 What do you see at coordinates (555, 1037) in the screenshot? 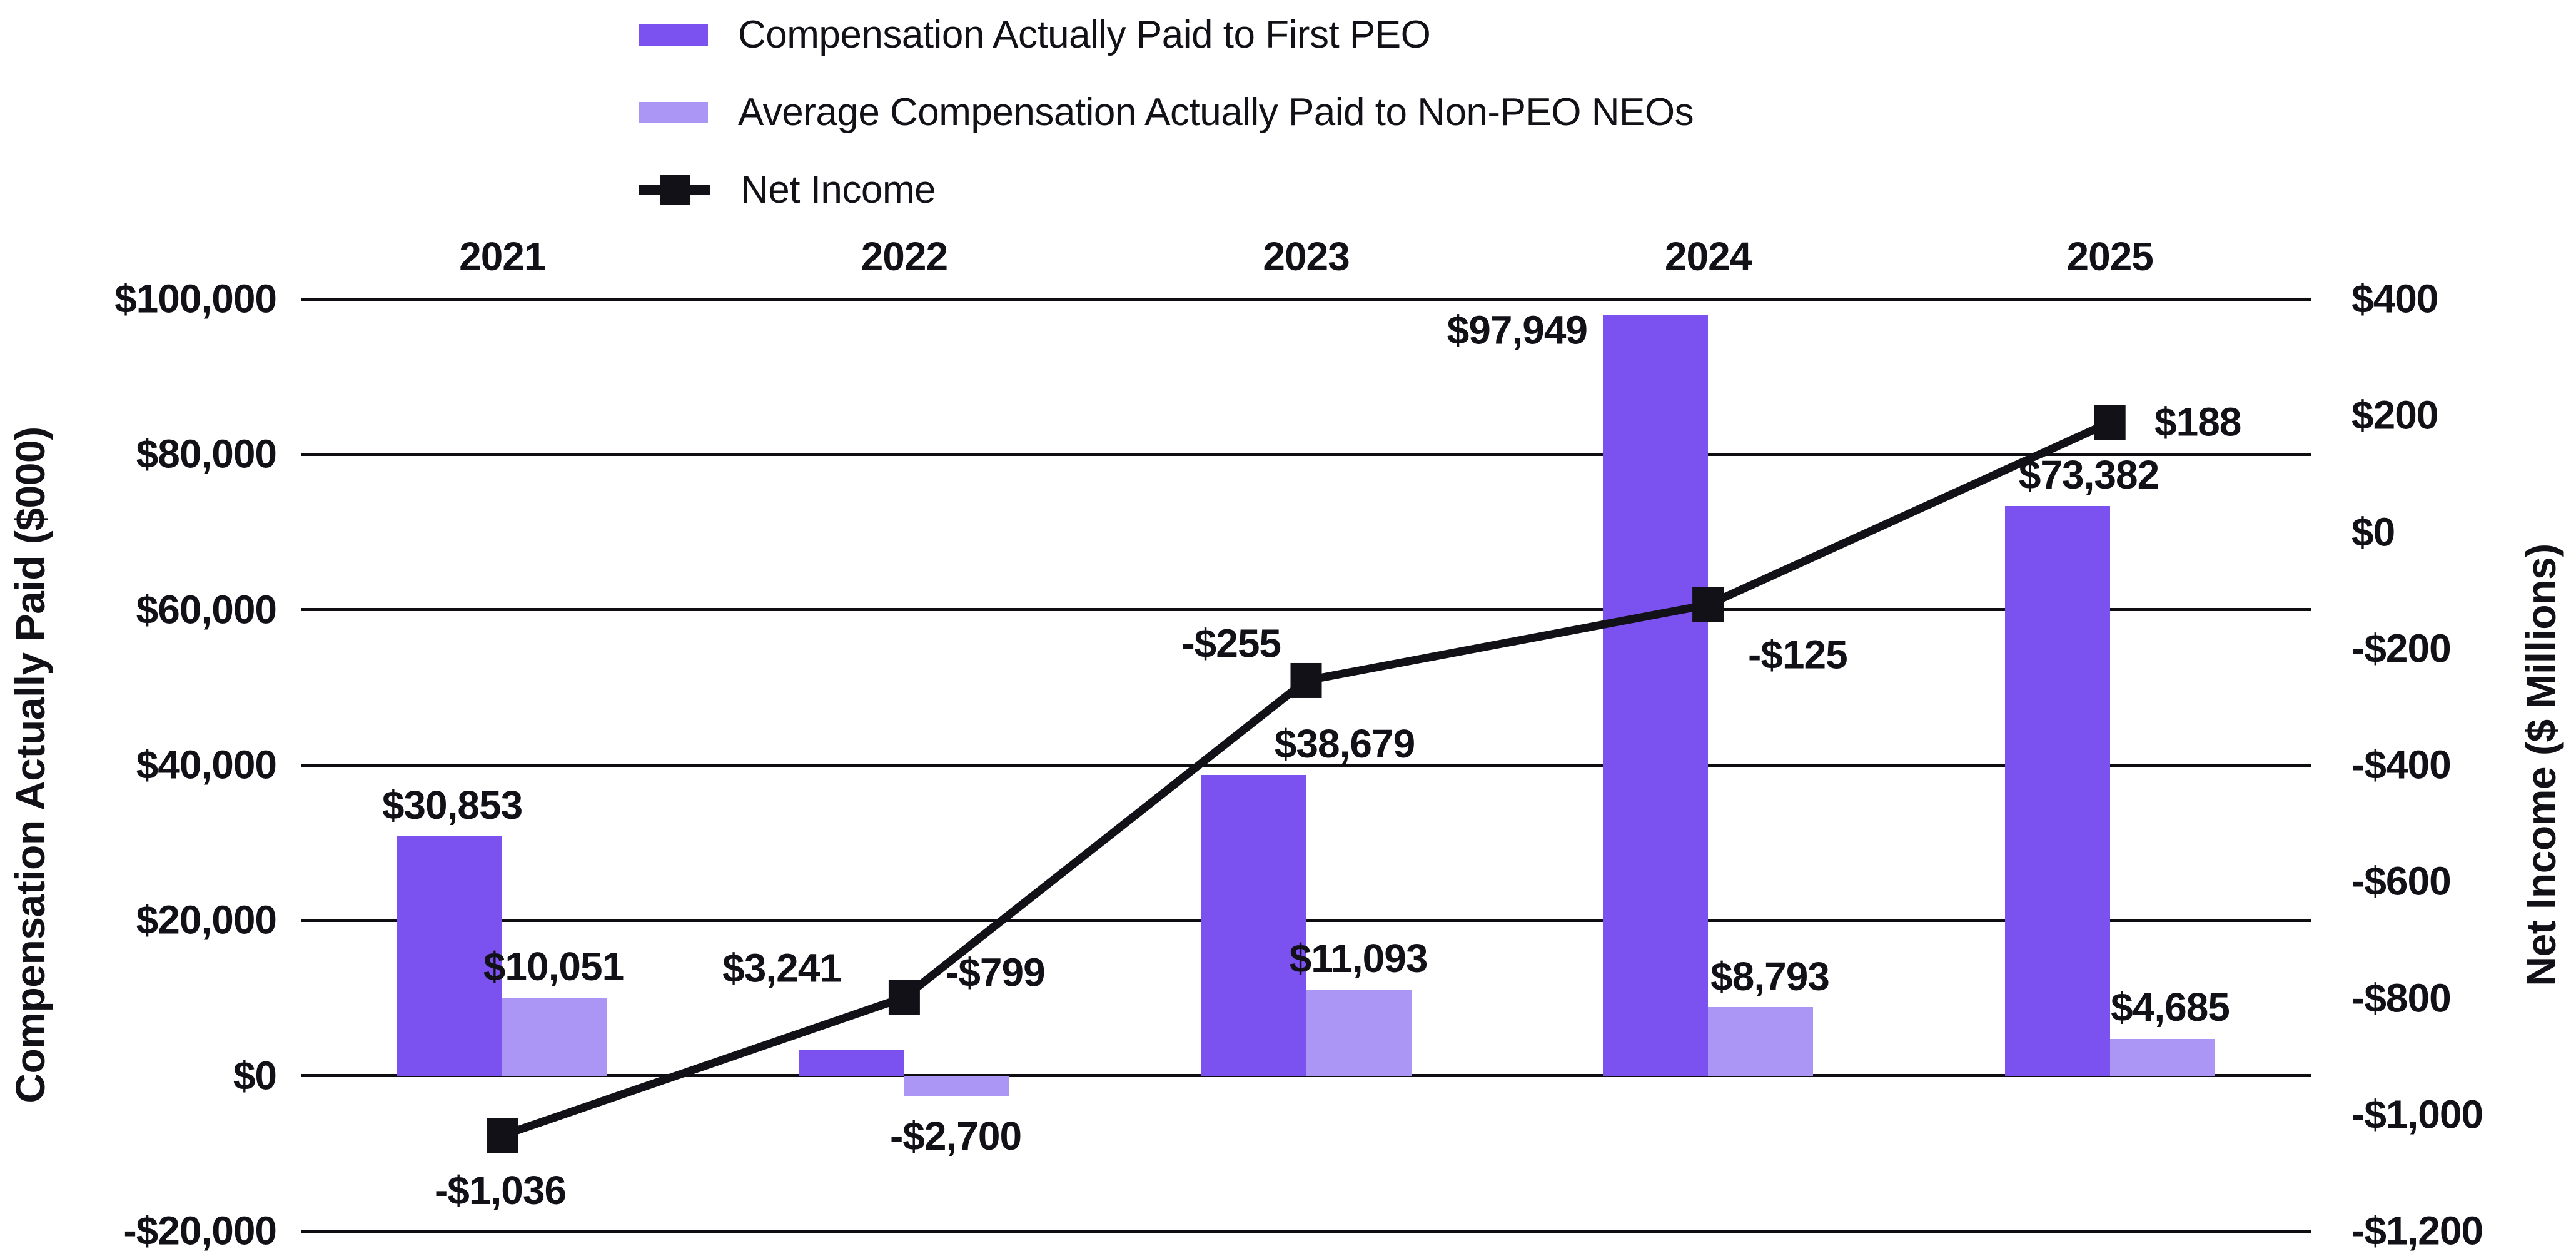
I see `bar-neo-2021` at bounding box center [555, 1037].